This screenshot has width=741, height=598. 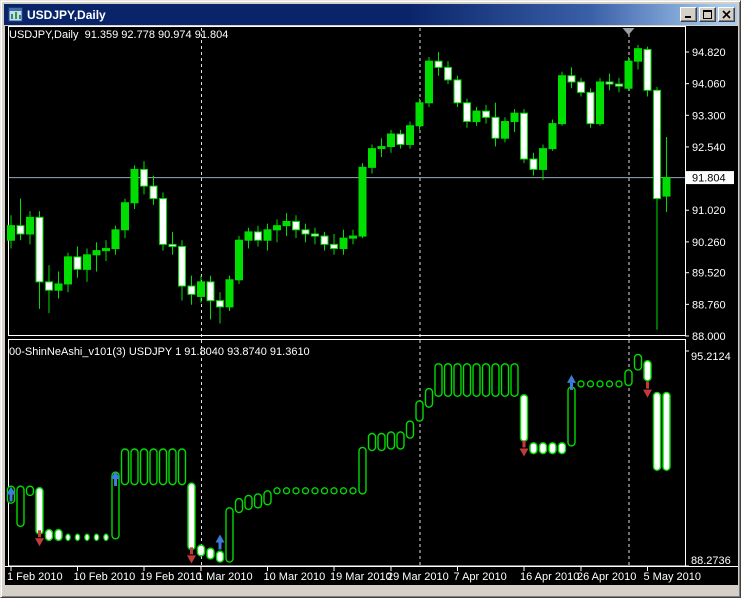 I want to click on y-axis-tick-label: 92.540, so click(x=709, y=148).